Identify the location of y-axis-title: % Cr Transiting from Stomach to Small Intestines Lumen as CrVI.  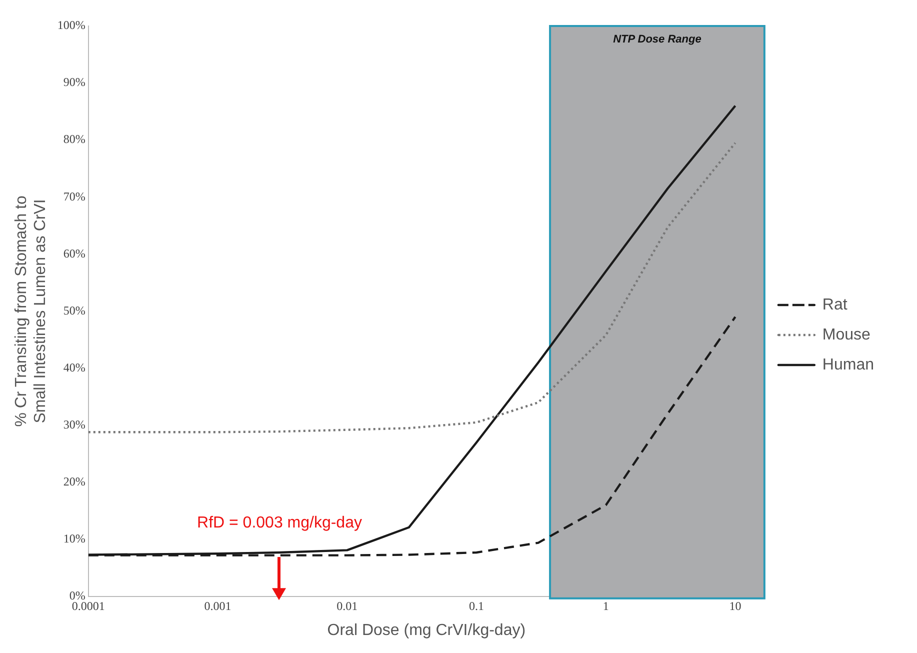
(31, 311).